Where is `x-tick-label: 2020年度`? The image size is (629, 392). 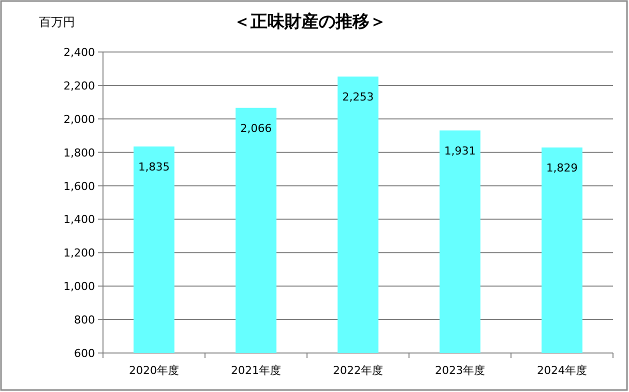 x-tick-label: 2020年度 is located at coordinates (154, 370).